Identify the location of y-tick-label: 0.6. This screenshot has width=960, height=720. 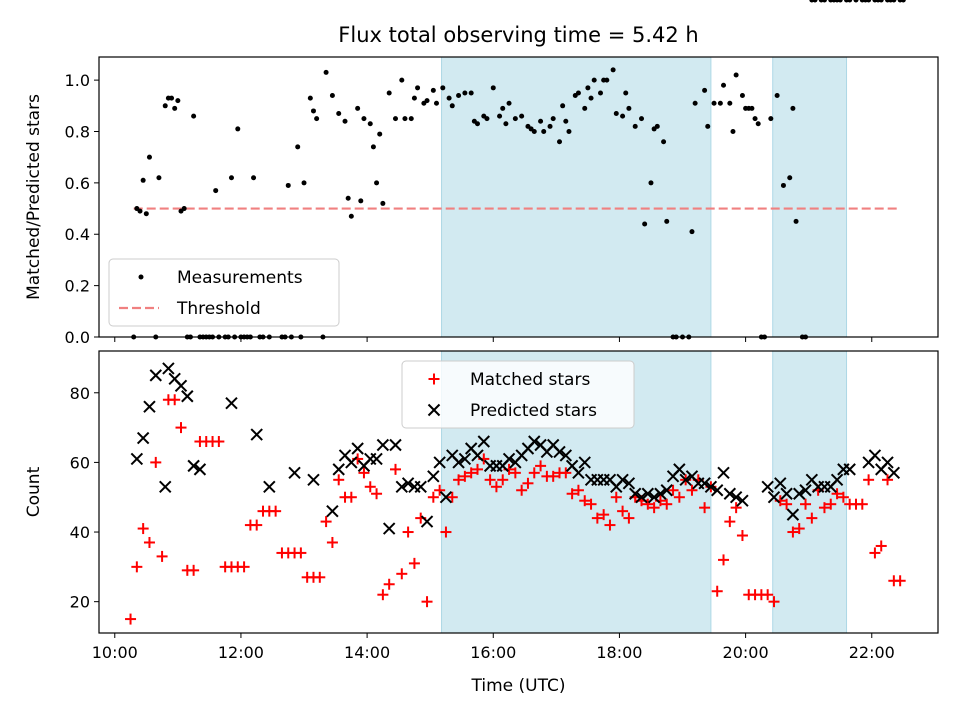
(77, 183).